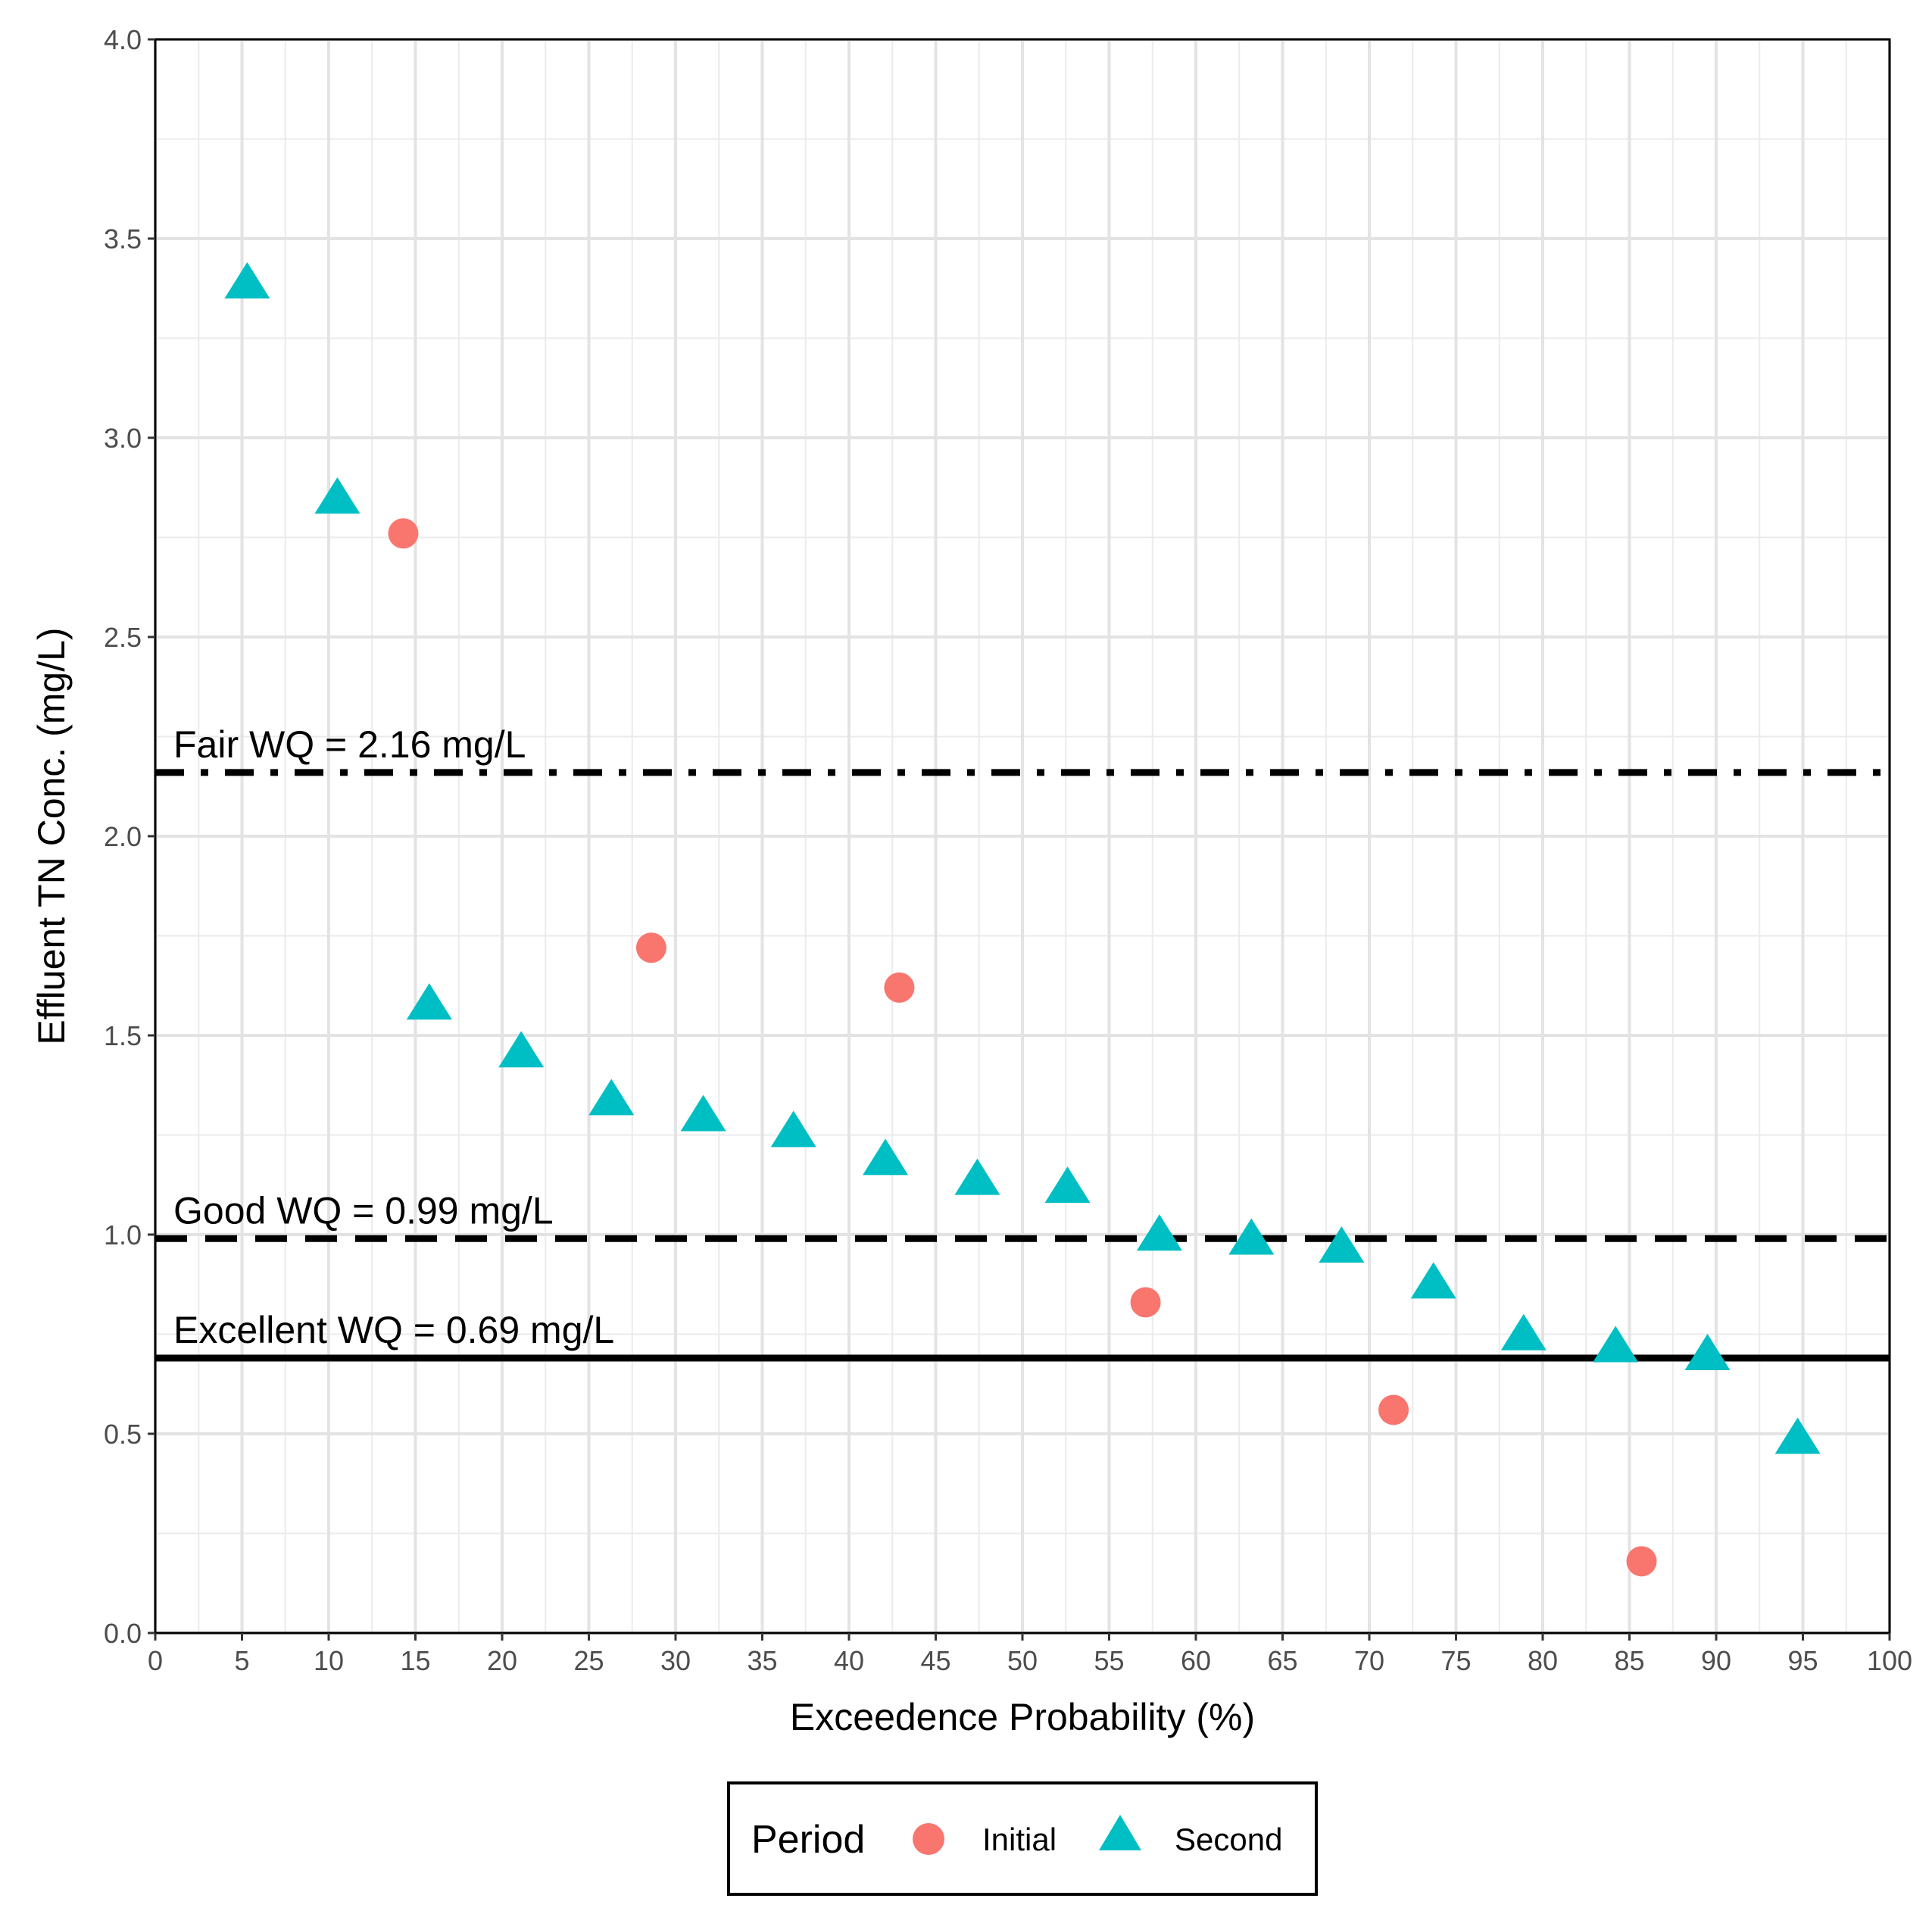 The height and width of the screenshot is (1914, 1932). What do you see at coordinates (1802, 1661) in the screenshot?
I see `x-tick-label: 95` at bounding box center [1802, 1661].